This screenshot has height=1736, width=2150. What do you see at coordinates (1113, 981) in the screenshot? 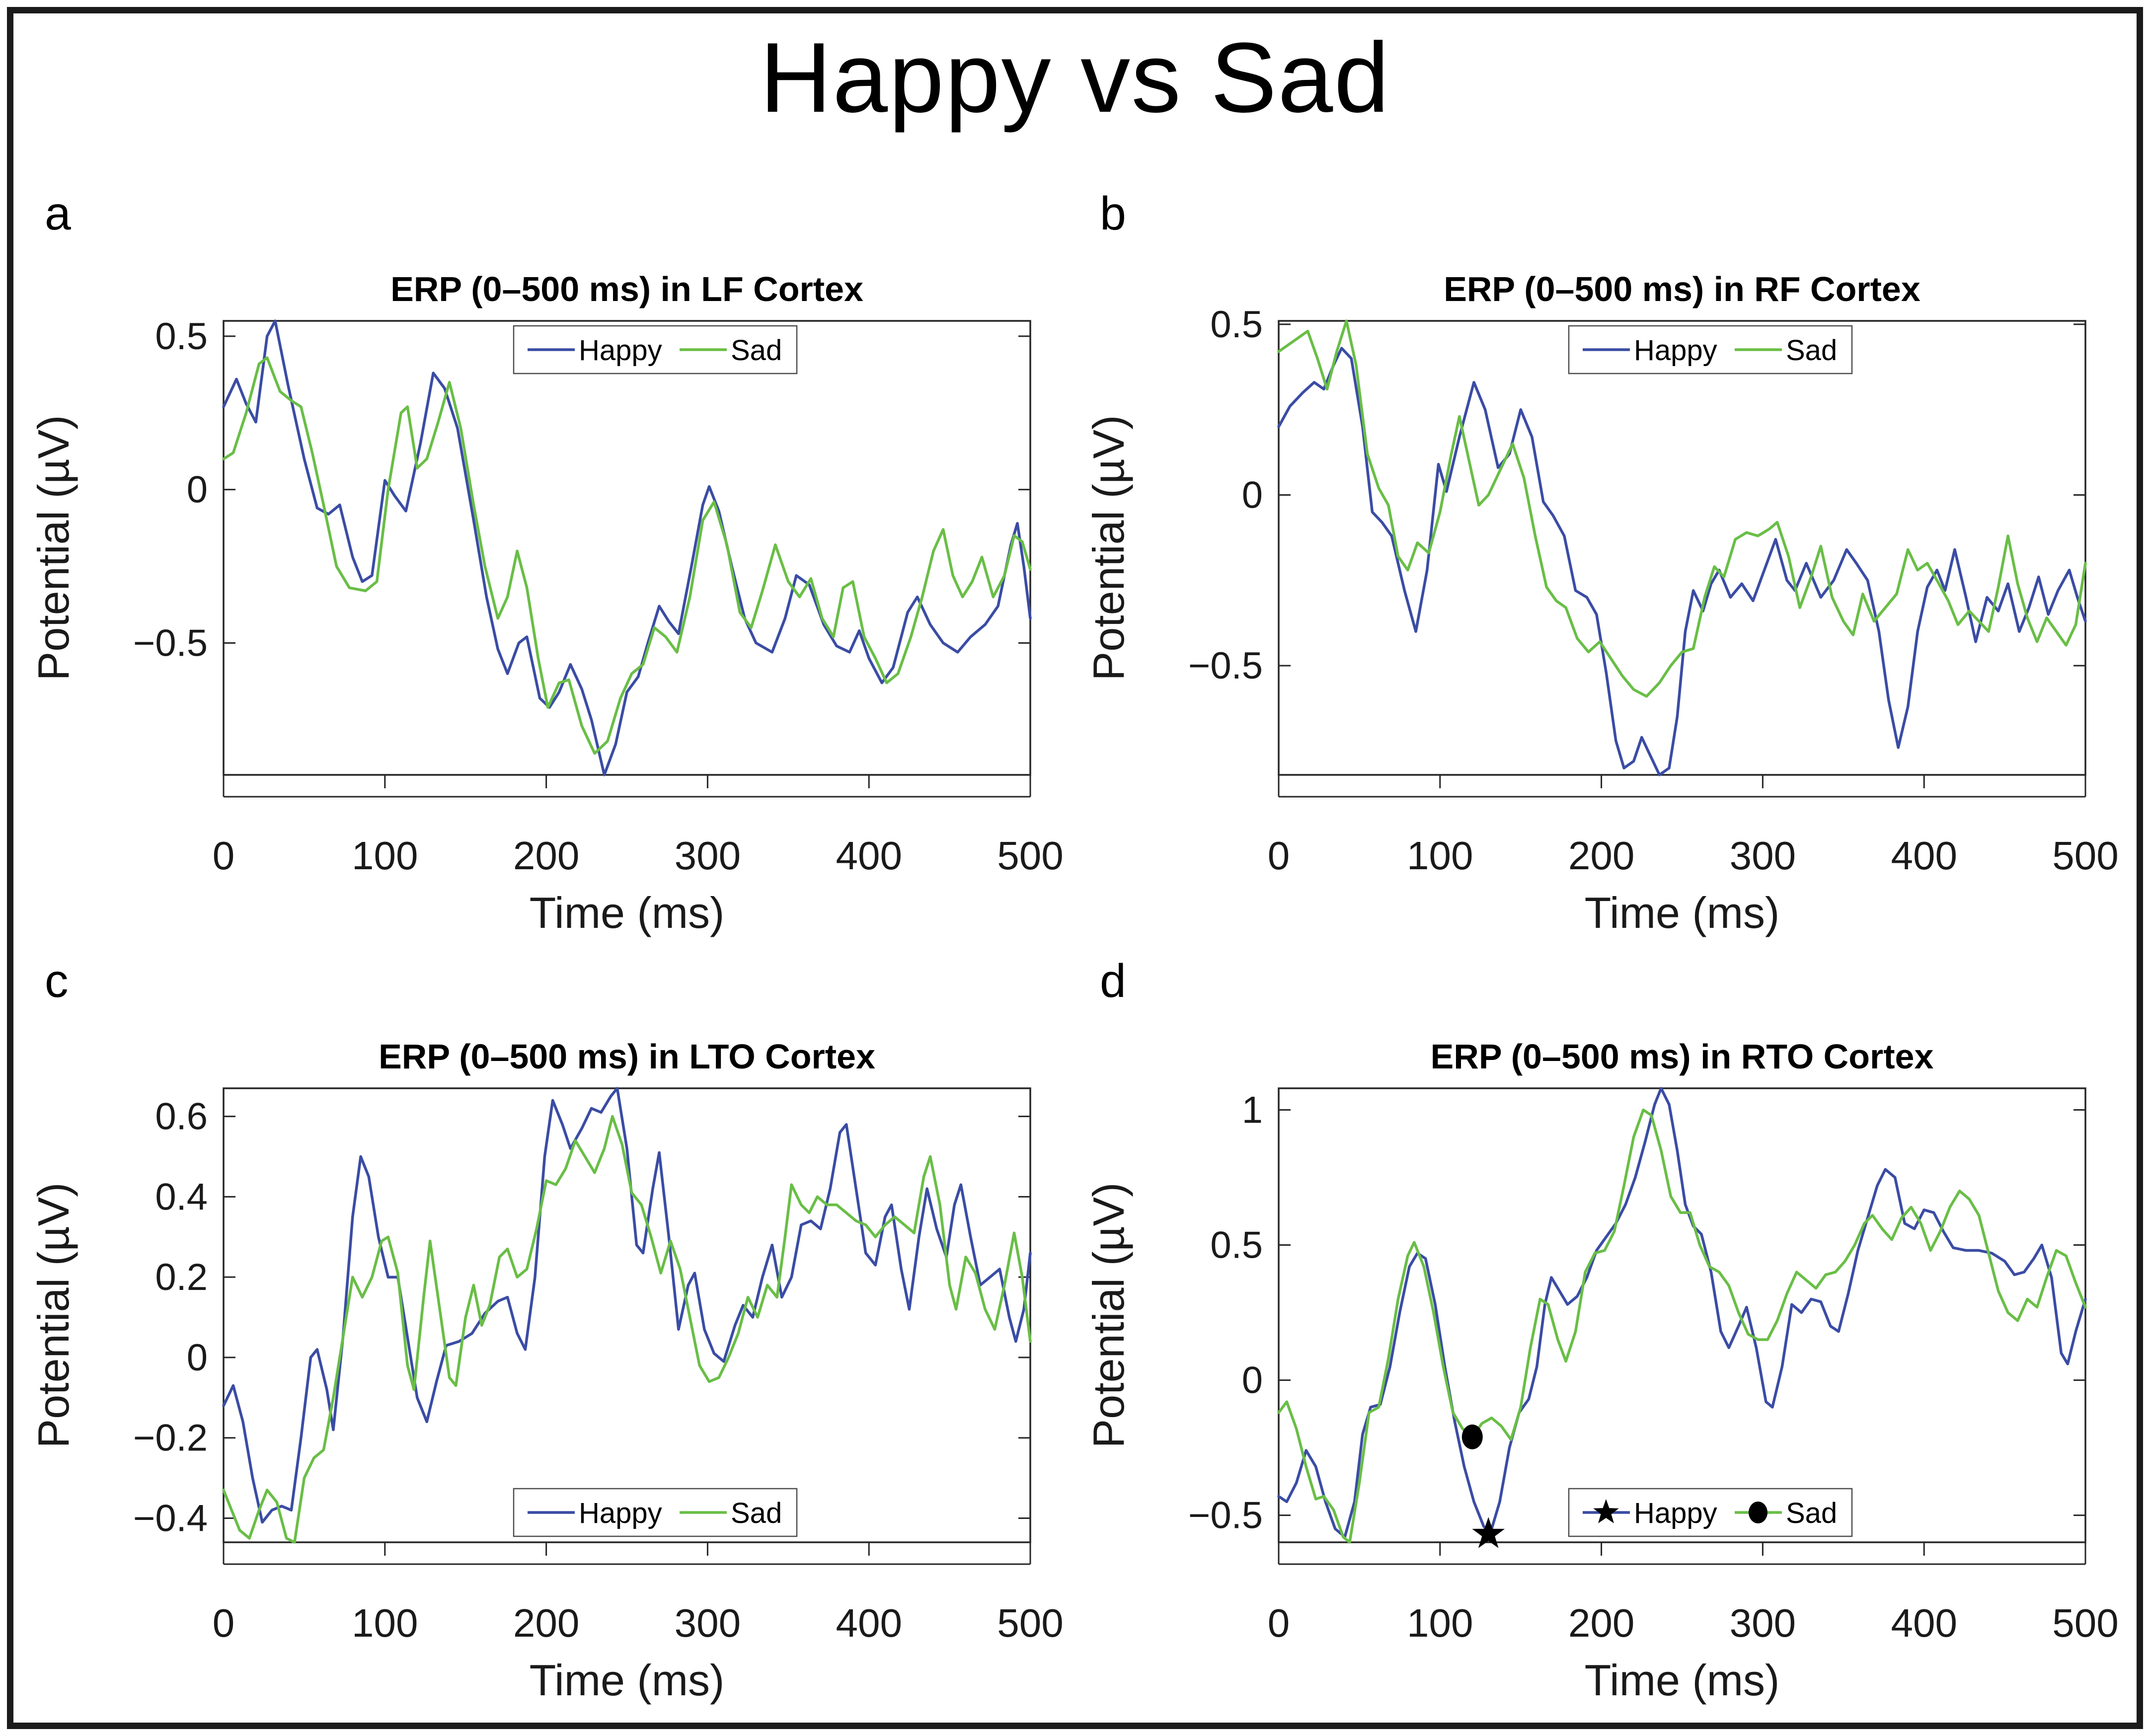
I see `panel-letter: d` at bounding box center [1113, 981].